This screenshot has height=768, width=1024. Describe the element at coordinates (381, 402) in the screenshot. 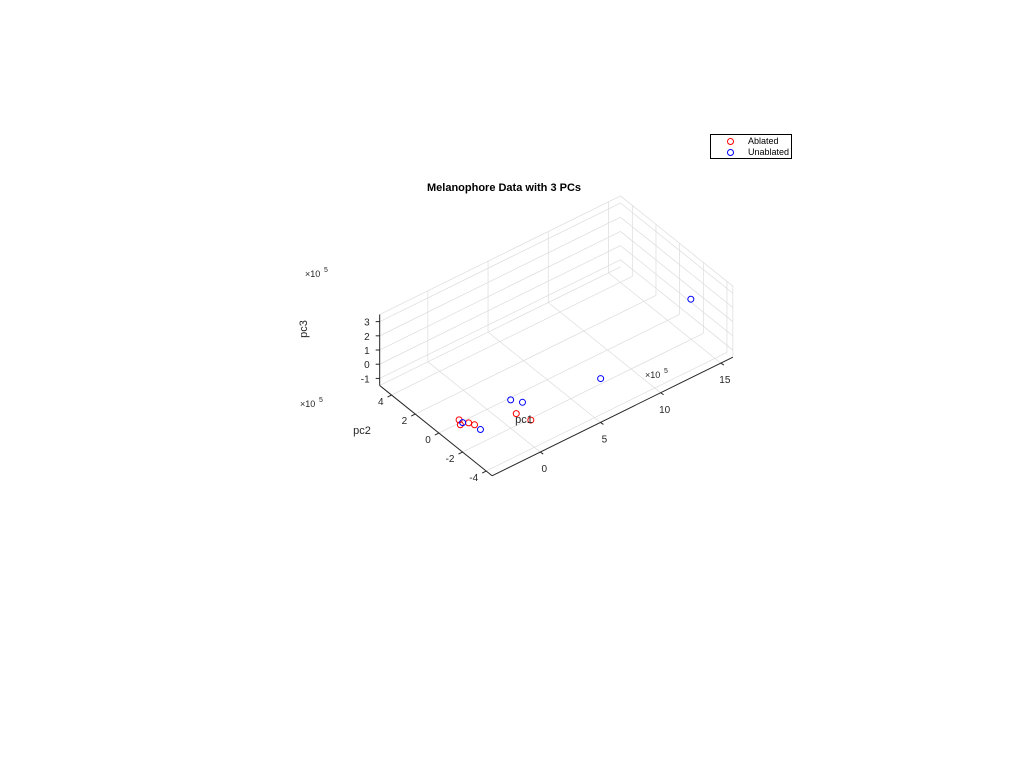

I see `y-tick-label: 4` at that location.